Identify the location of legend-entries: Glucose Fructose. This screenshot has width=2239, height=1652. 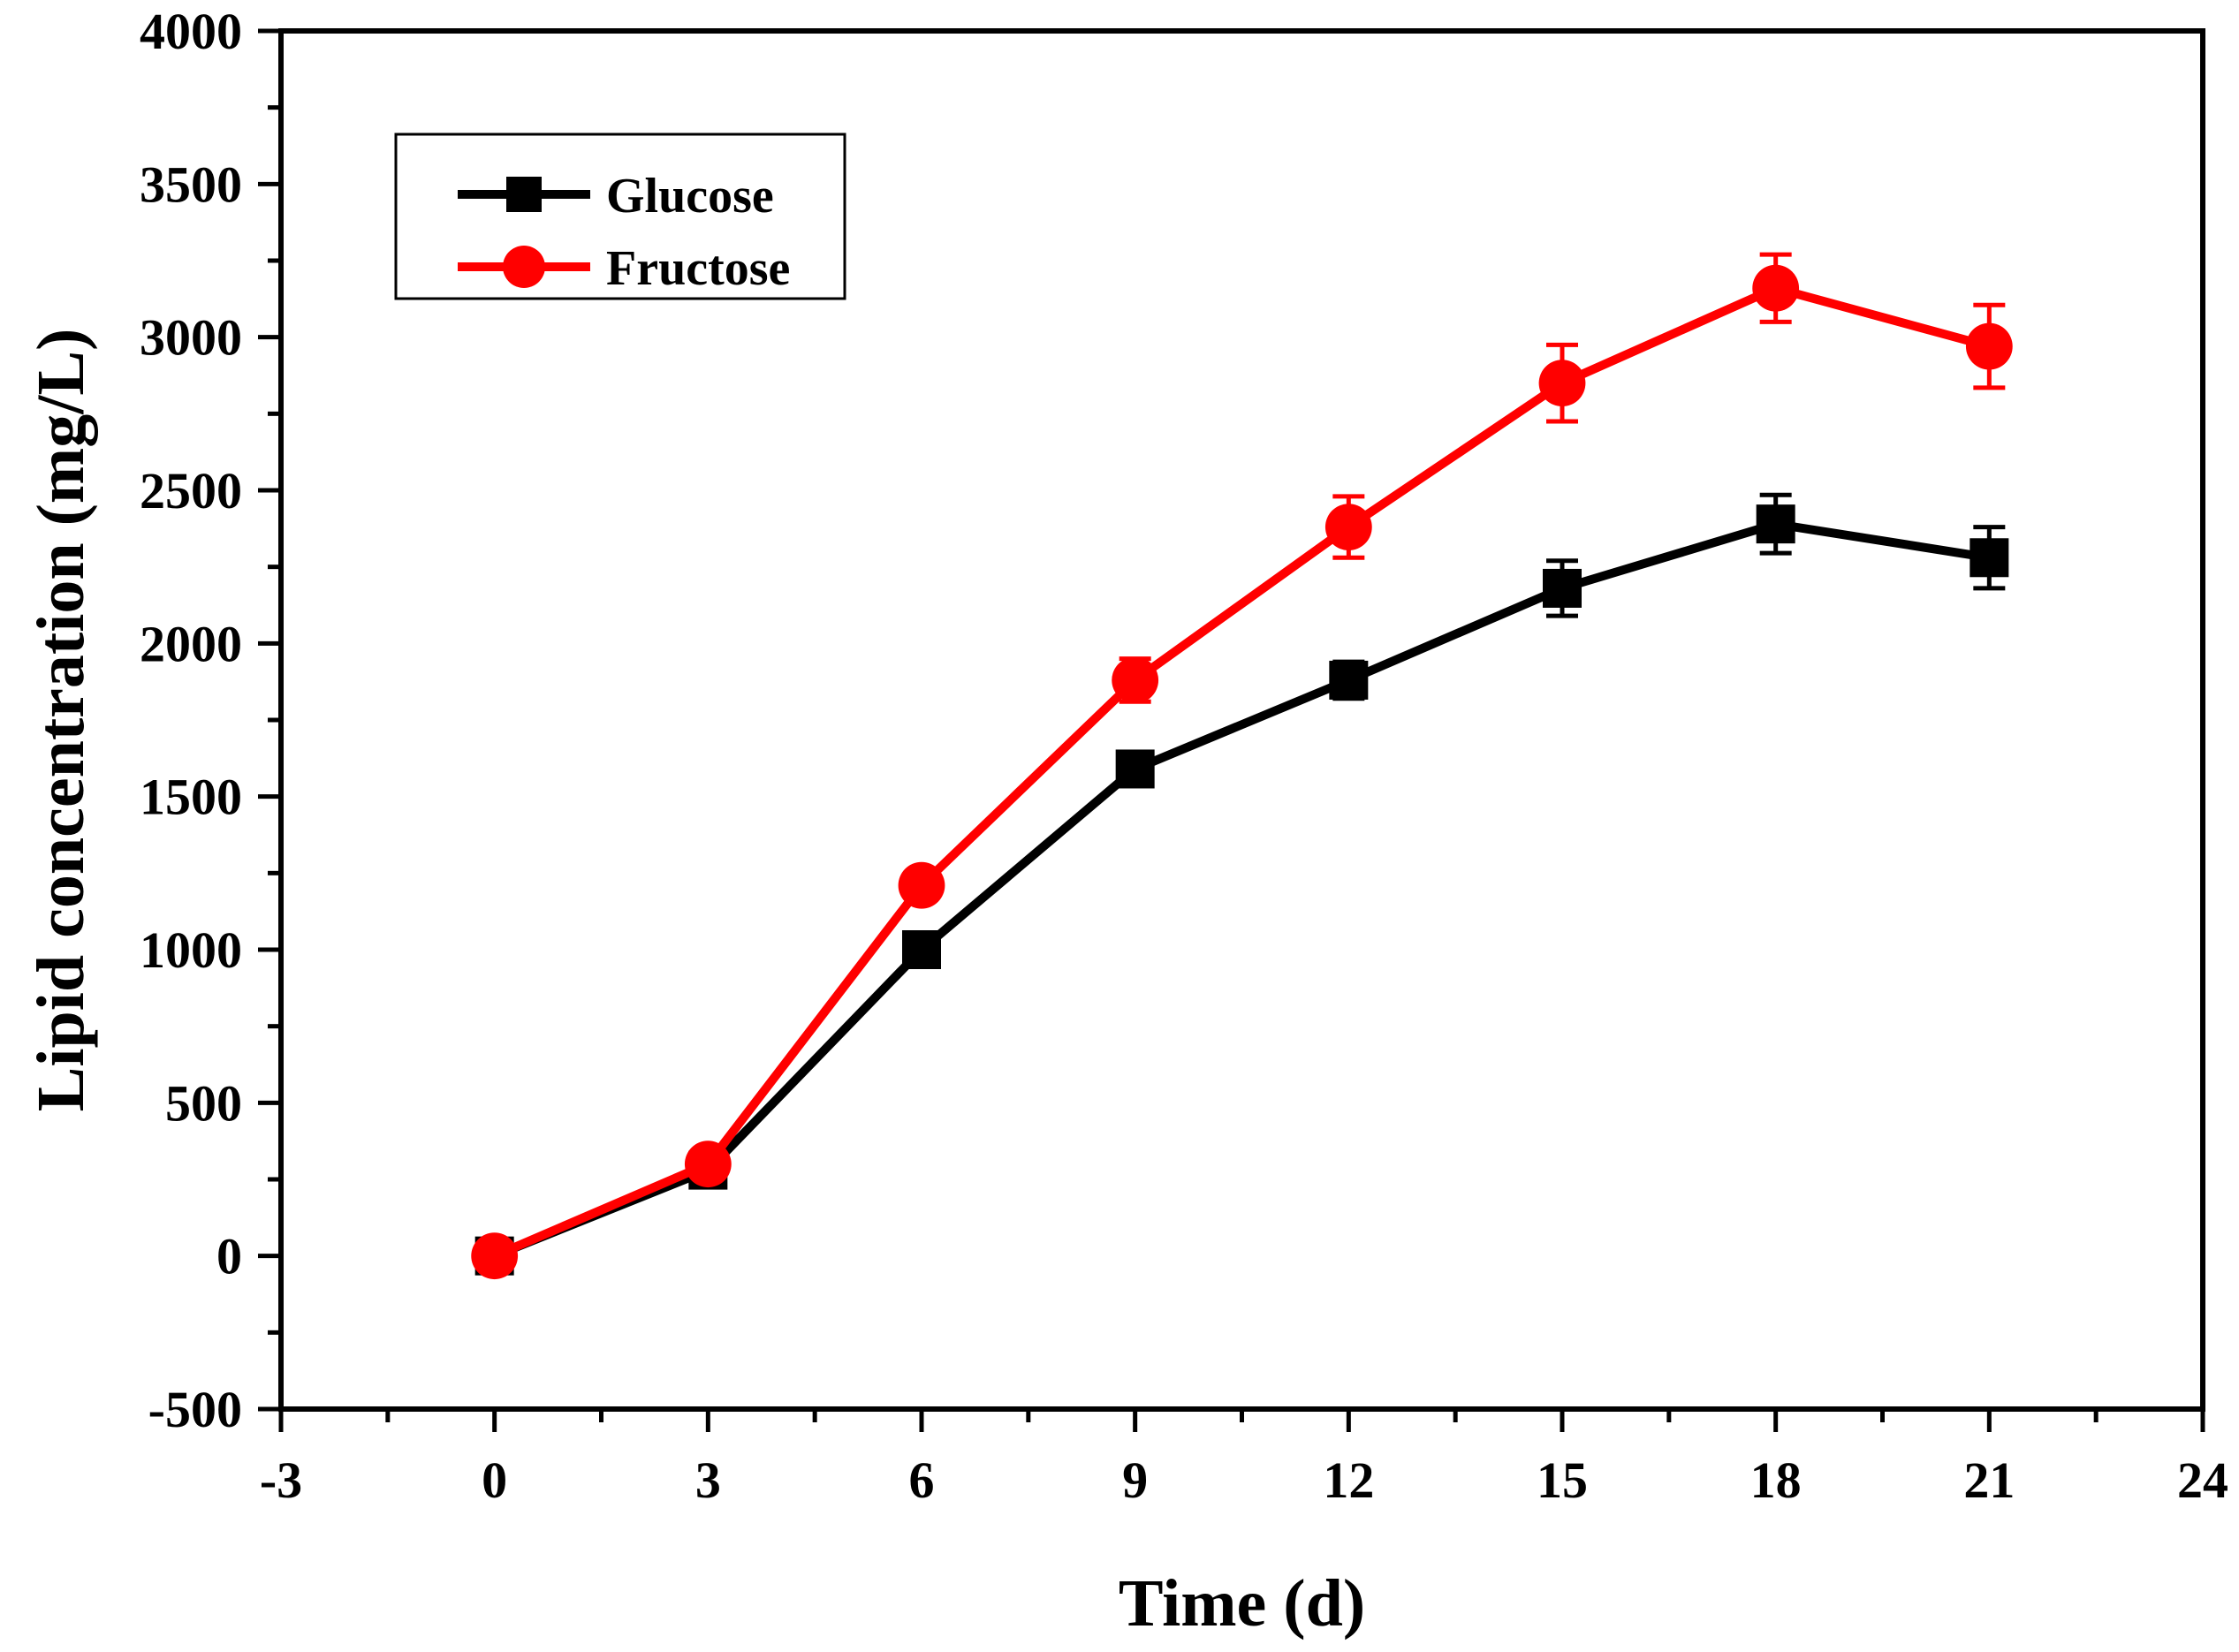
(624, 232).